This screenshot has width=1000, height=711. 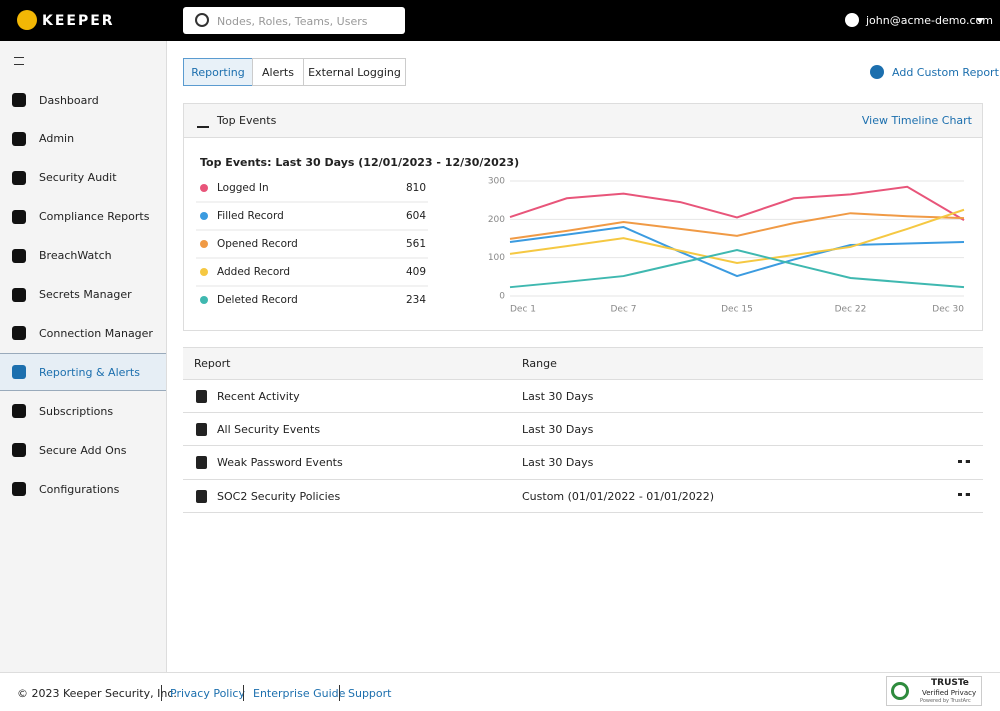 I want to click on y-tick-label: 100, so click(x=496, y=258).